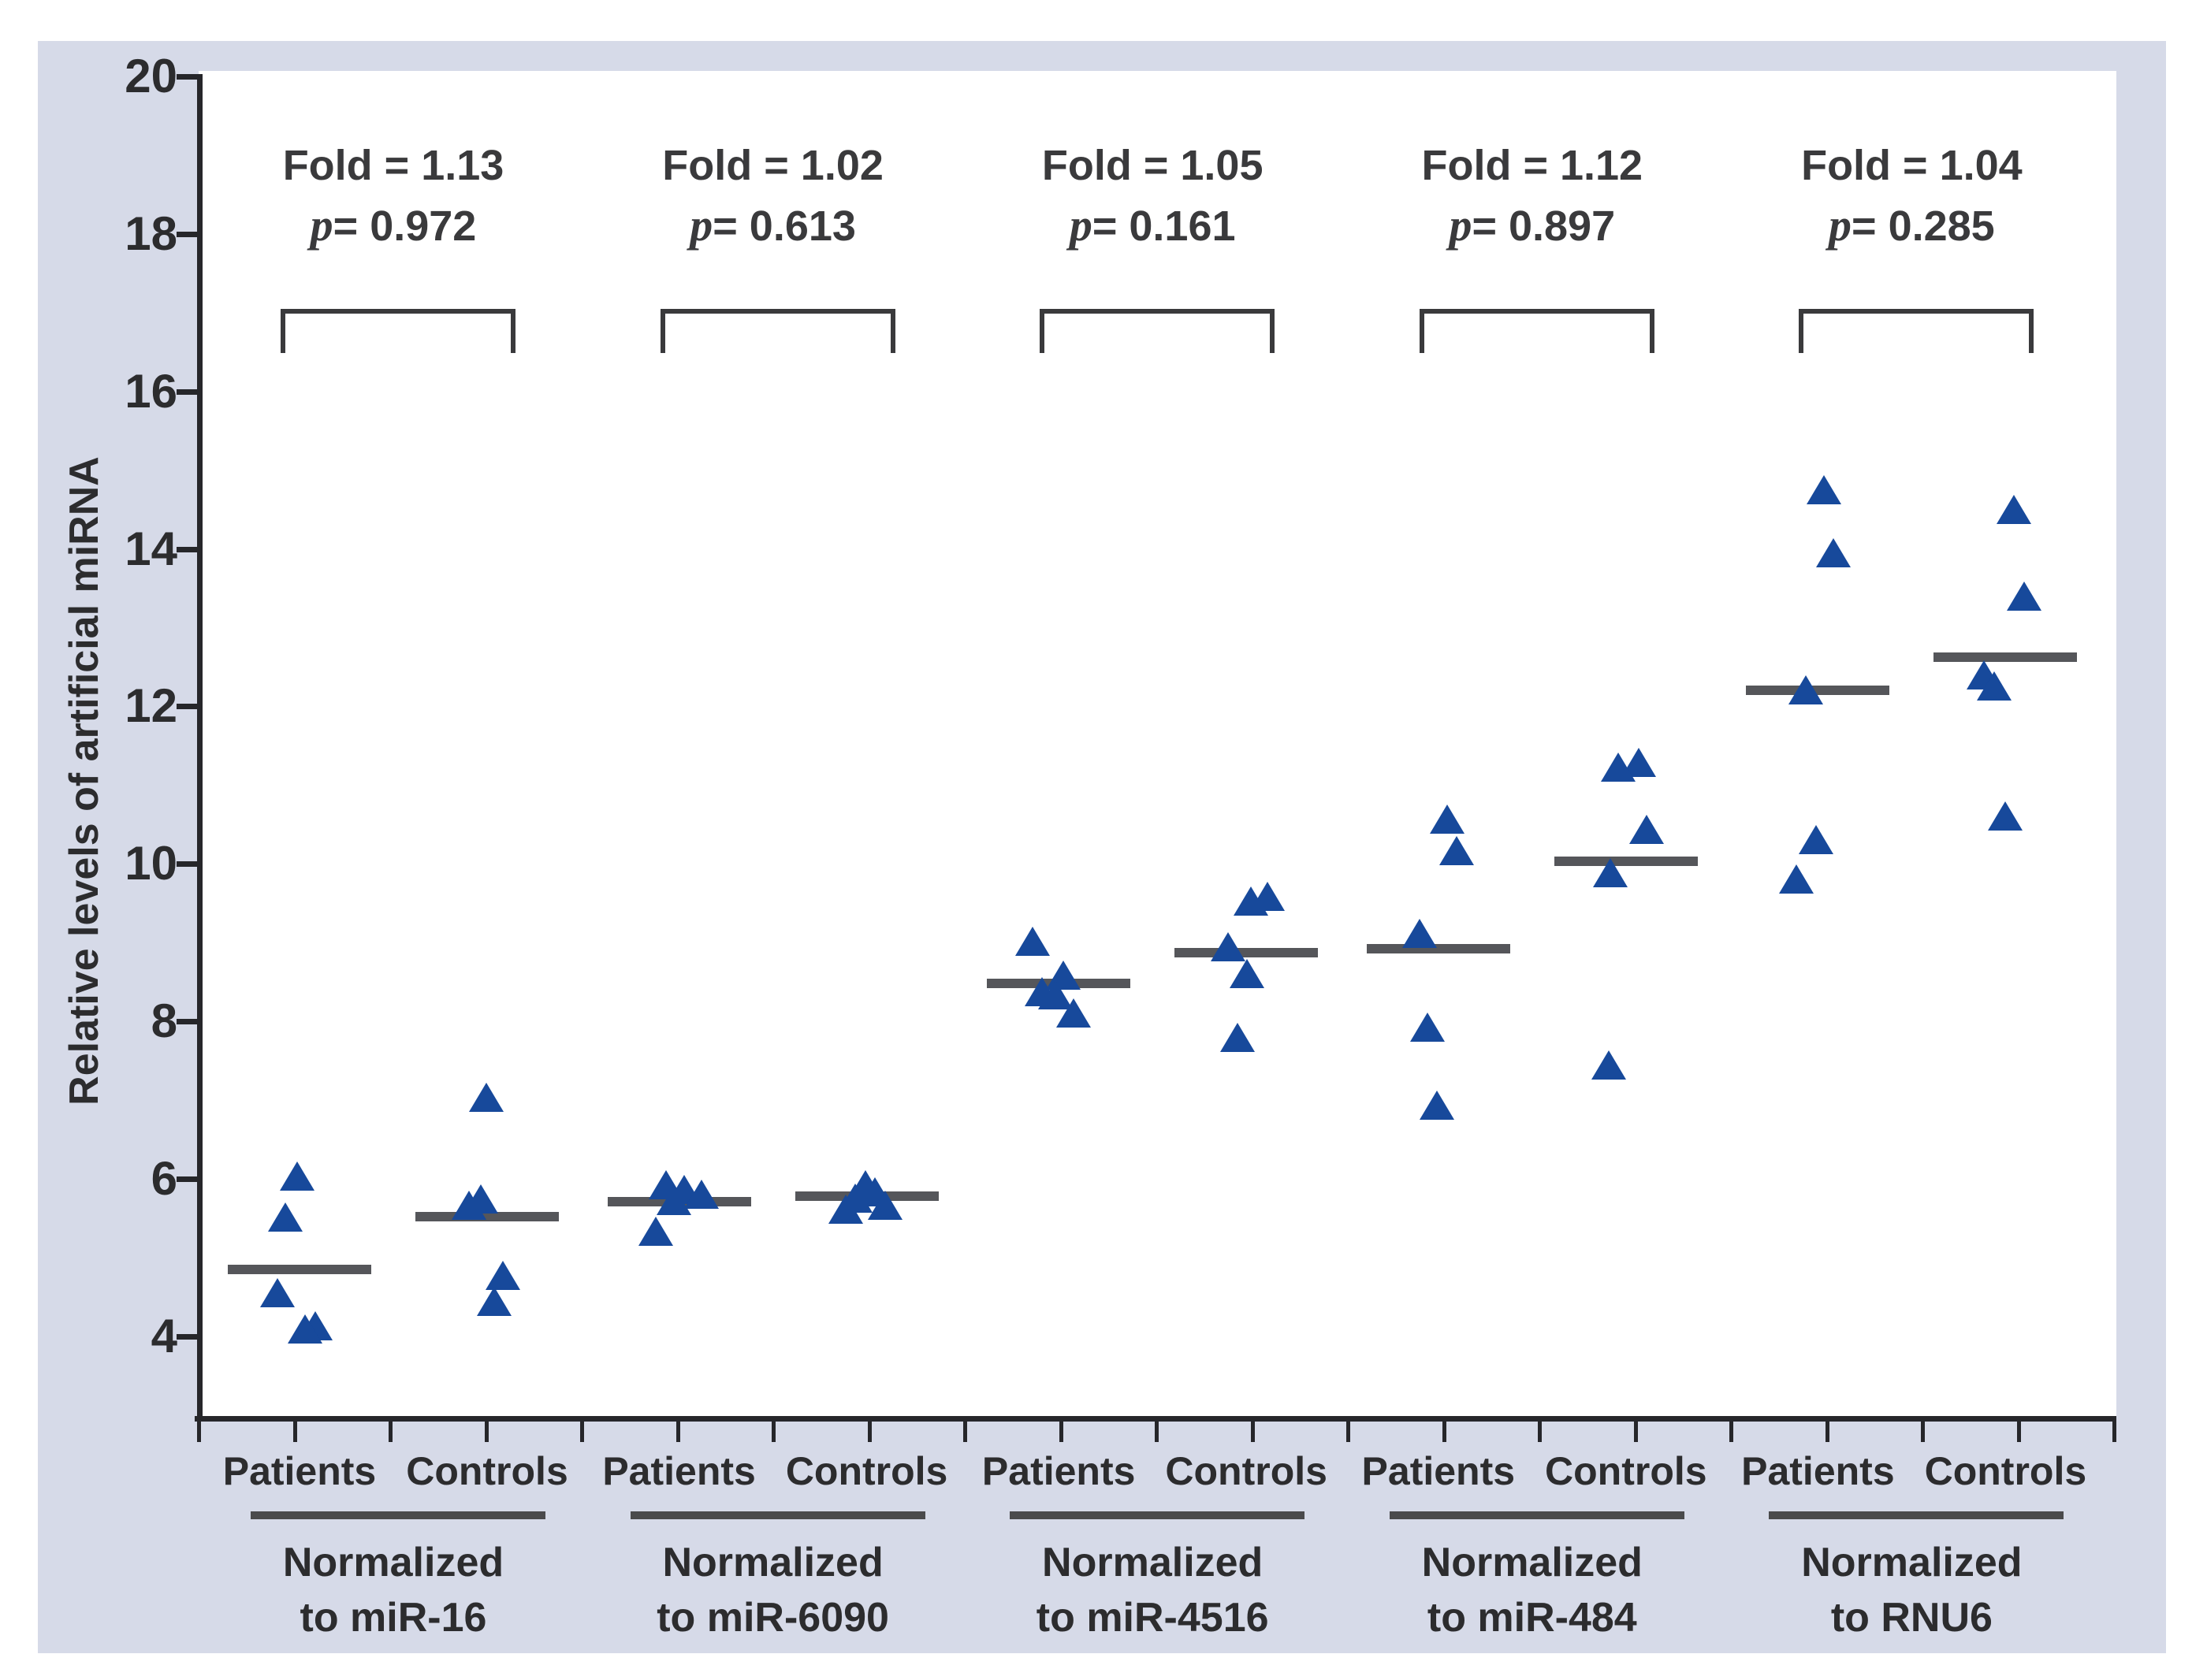 The width and height of the screenshot is (2207, 1680). I want to click on group-caption-line2: to miR-484, so click(1532, 1618).